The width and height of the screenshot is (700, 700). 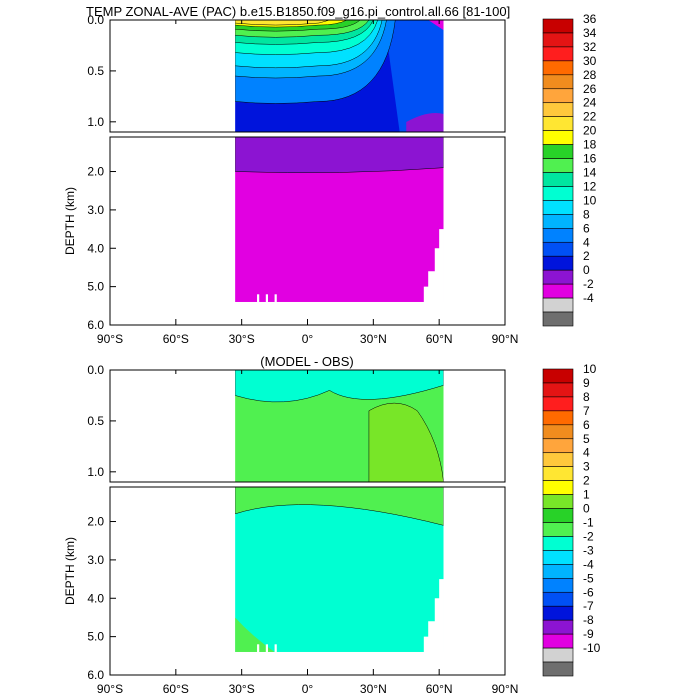 What do you see at coordinates (306, 361) in the screenshot?
I see `chart-title: (MODEL - OBS)` at bounding box center [306, 361].